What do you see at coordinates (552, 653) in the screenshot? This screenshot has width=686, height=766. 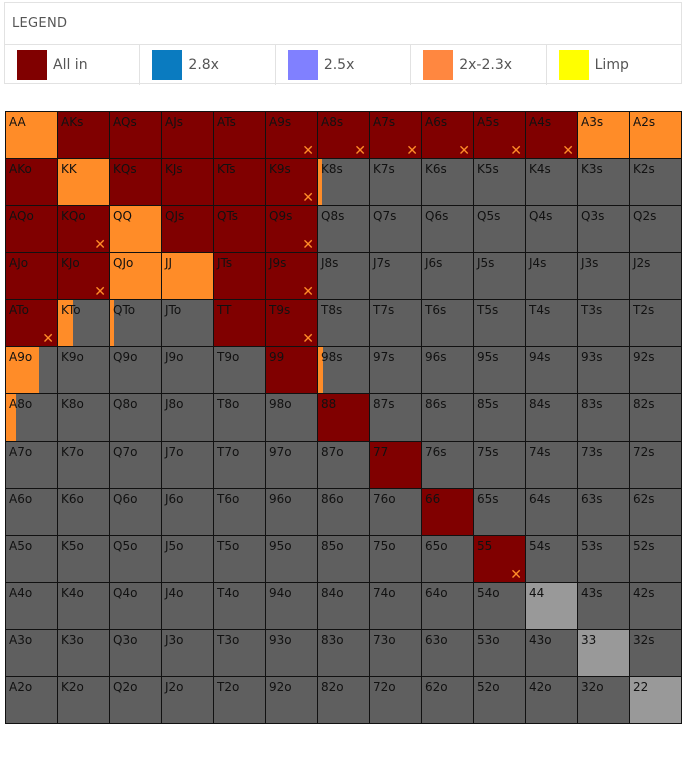 I see `hand-cell-43o: 43o` at bounding box center [552, 653].